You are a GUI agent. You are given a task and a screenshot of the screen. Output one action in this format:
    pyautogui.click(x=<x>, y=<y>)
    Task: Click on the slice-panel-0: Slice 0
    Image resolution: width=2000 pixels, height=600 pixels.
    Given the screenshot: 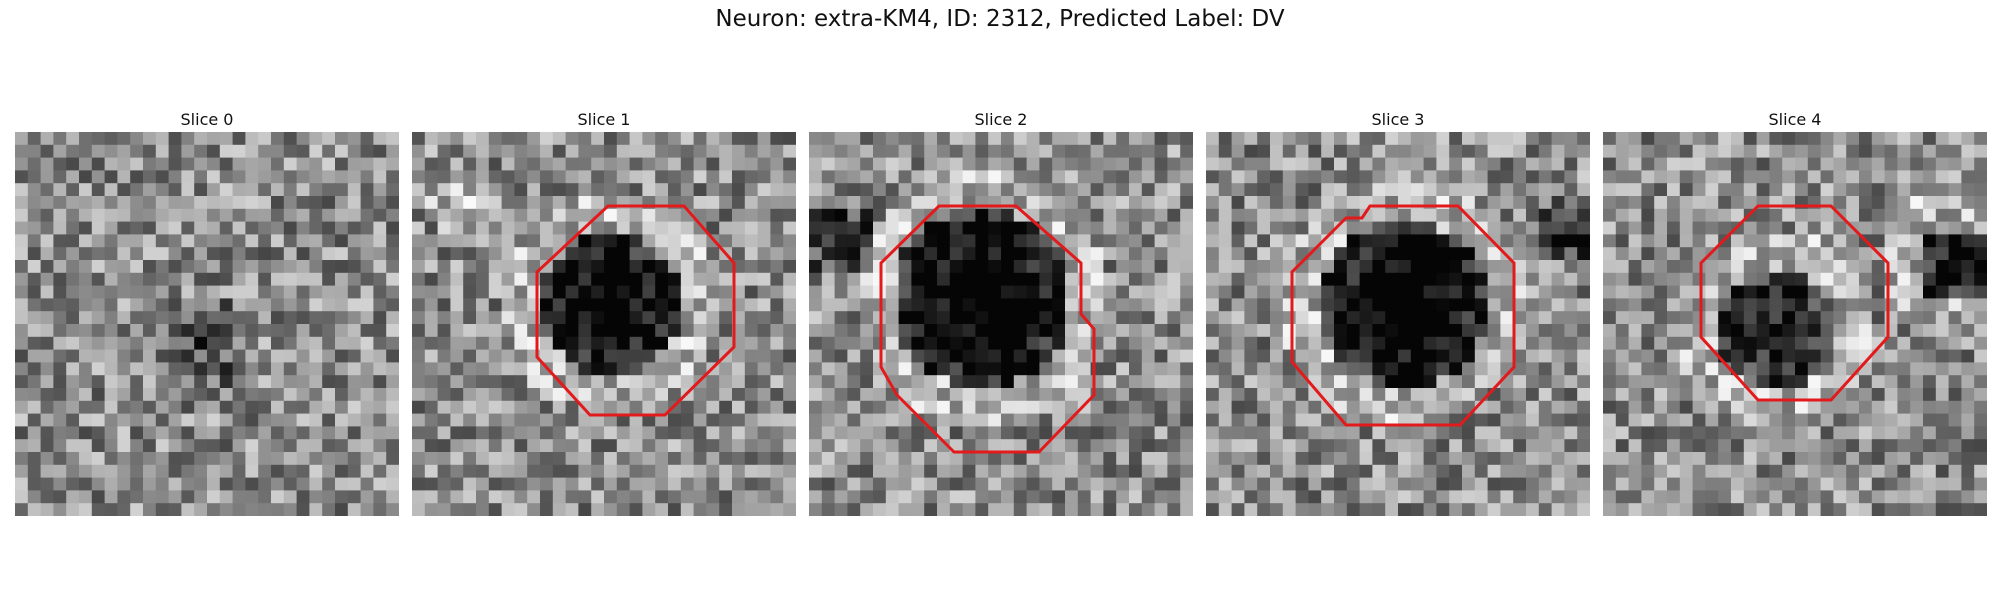 What is the action you would take?
    pyautogui.click(x=207, y=312)
    